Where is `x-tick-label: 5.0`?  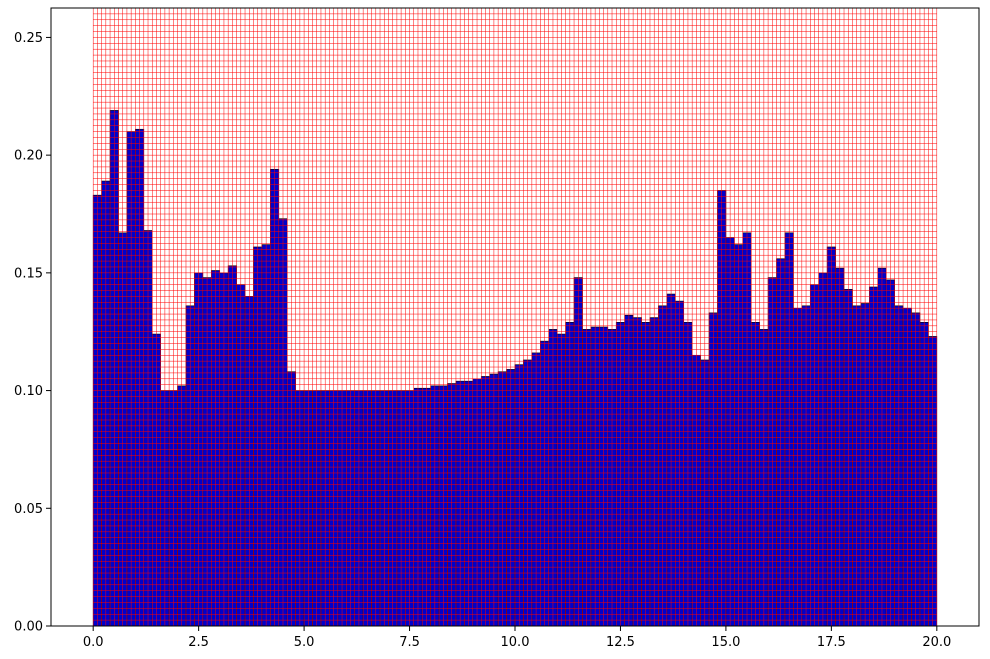
x-tick-label: 5.0 is located at coordinates (304, 642).